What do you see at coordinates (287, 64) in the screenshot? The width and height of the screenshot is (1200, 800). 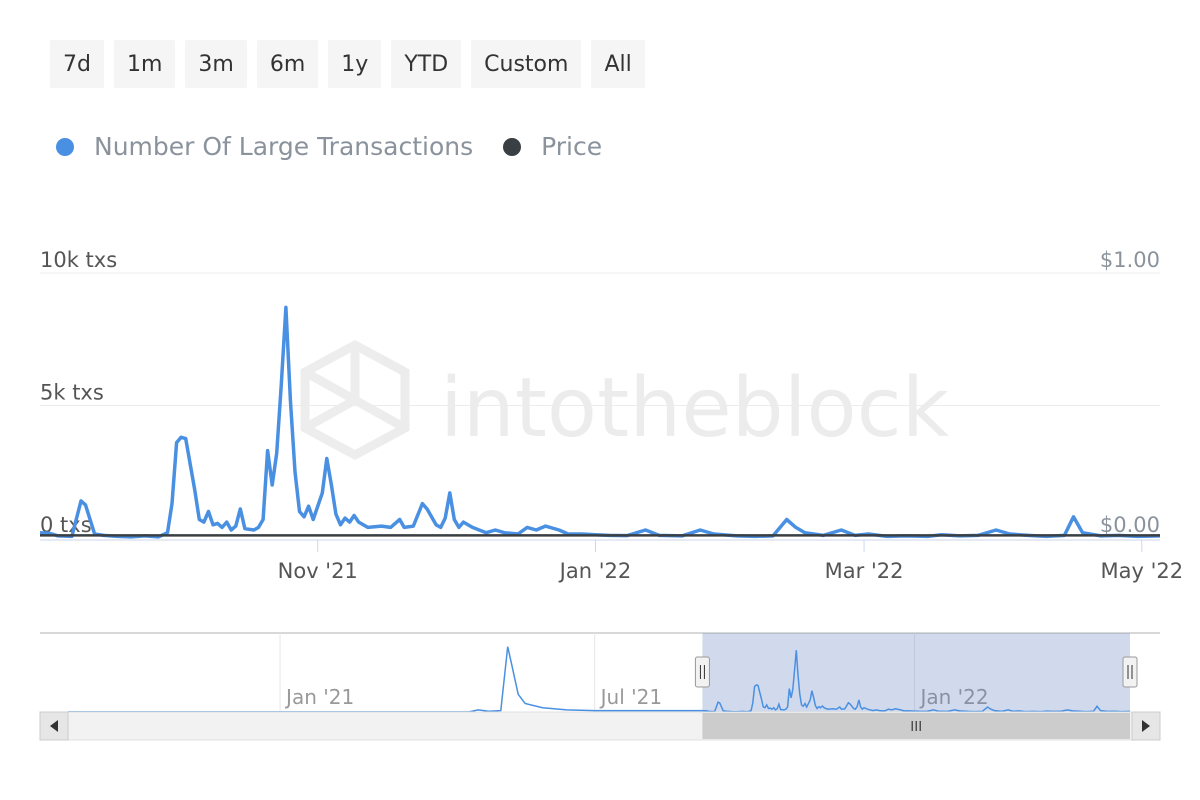 I see `range-button-6m: 6m` at bounding box center [287, 64].